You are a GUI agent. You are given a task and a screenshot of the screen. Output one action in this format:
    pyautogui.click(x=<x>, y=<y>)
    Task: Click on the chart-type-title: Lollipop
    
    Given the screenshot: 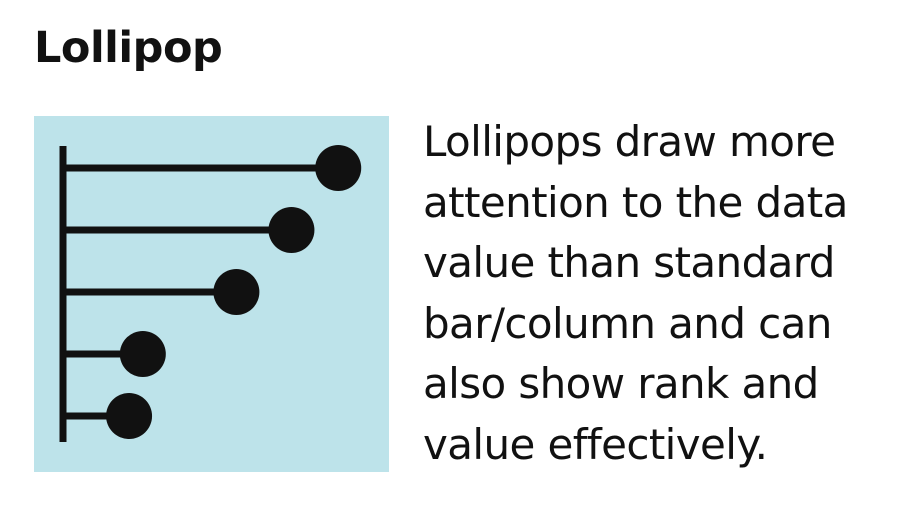 What is the action you would take?
    pyautogui.click(x=128, y=48)
    